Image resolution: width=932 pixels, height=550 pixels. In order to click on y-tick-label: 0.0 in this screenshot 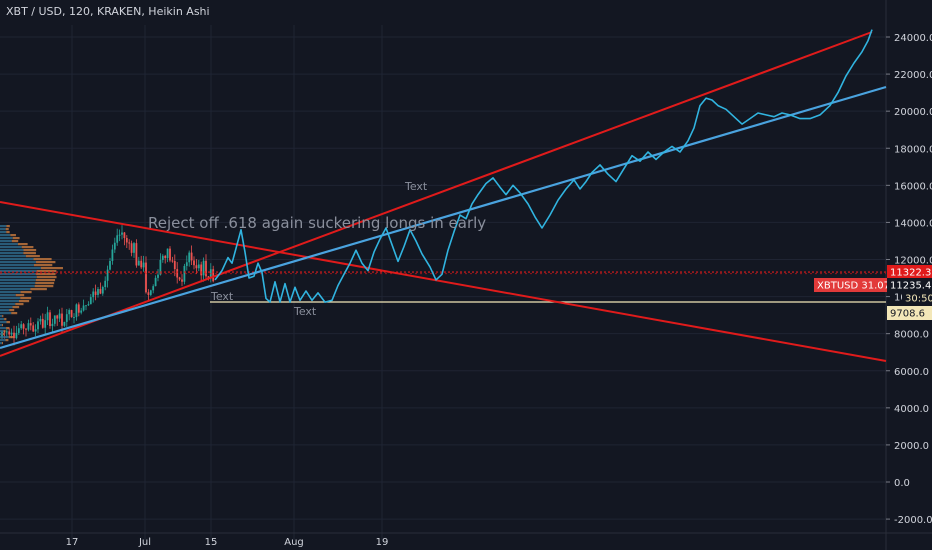, I will do `click(902, 483)`.